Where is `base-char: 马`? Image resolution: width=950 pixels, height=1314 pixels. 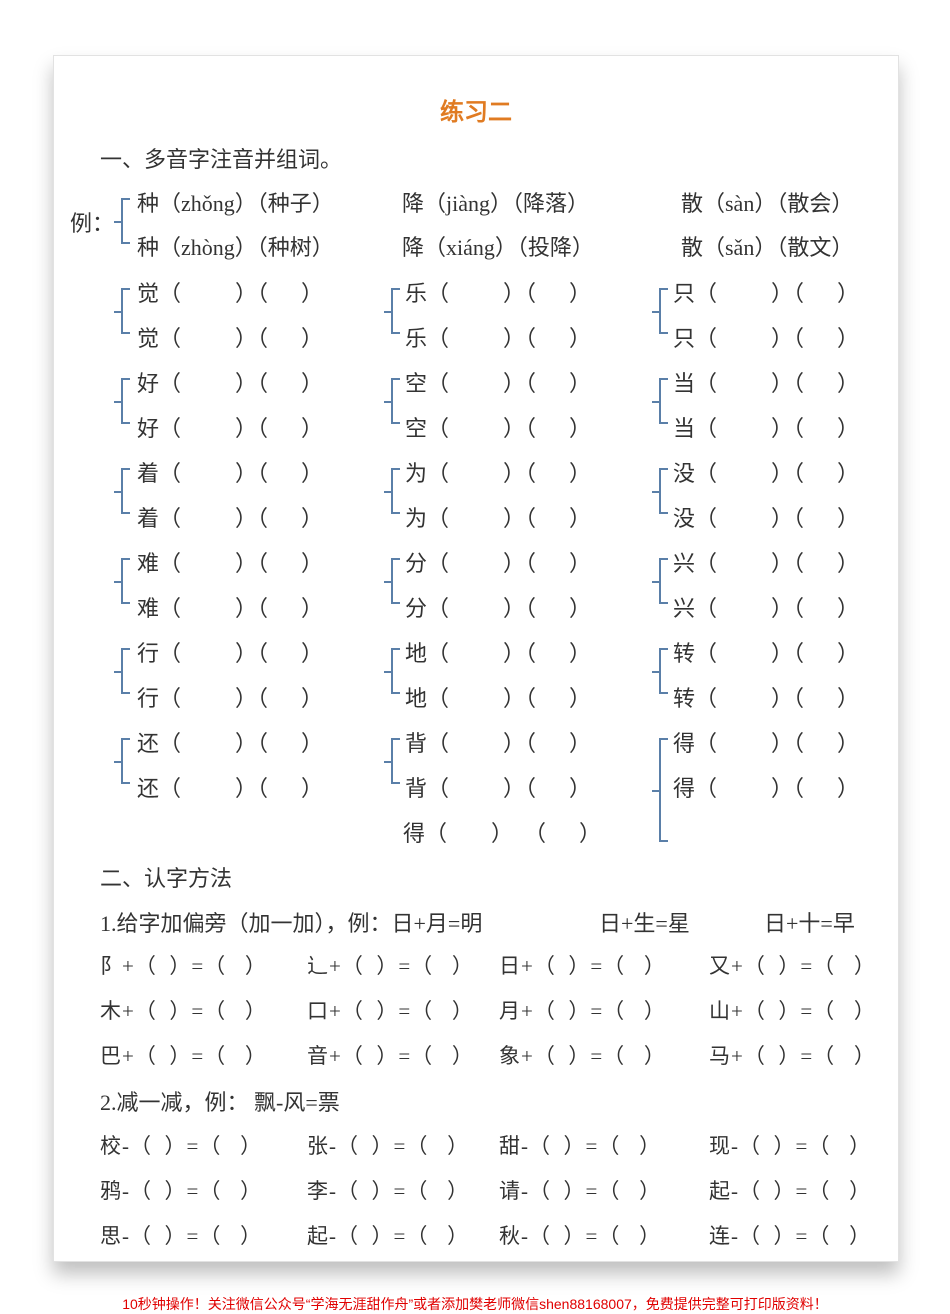 base-char: 马 is located at coordinates (720, 1056).